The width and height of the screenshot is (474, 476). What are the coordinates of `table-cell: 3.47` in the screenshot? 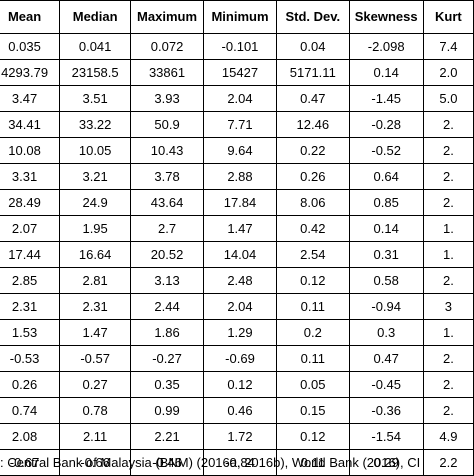 It's located at (30, 98).